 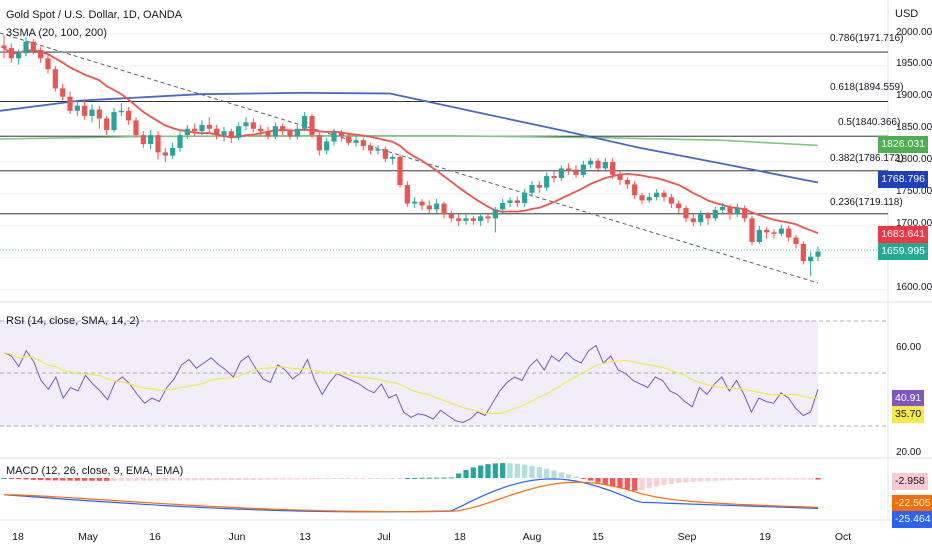 I want to click on fib-label: 0.5(1840.366), so click(x=869, y=122).